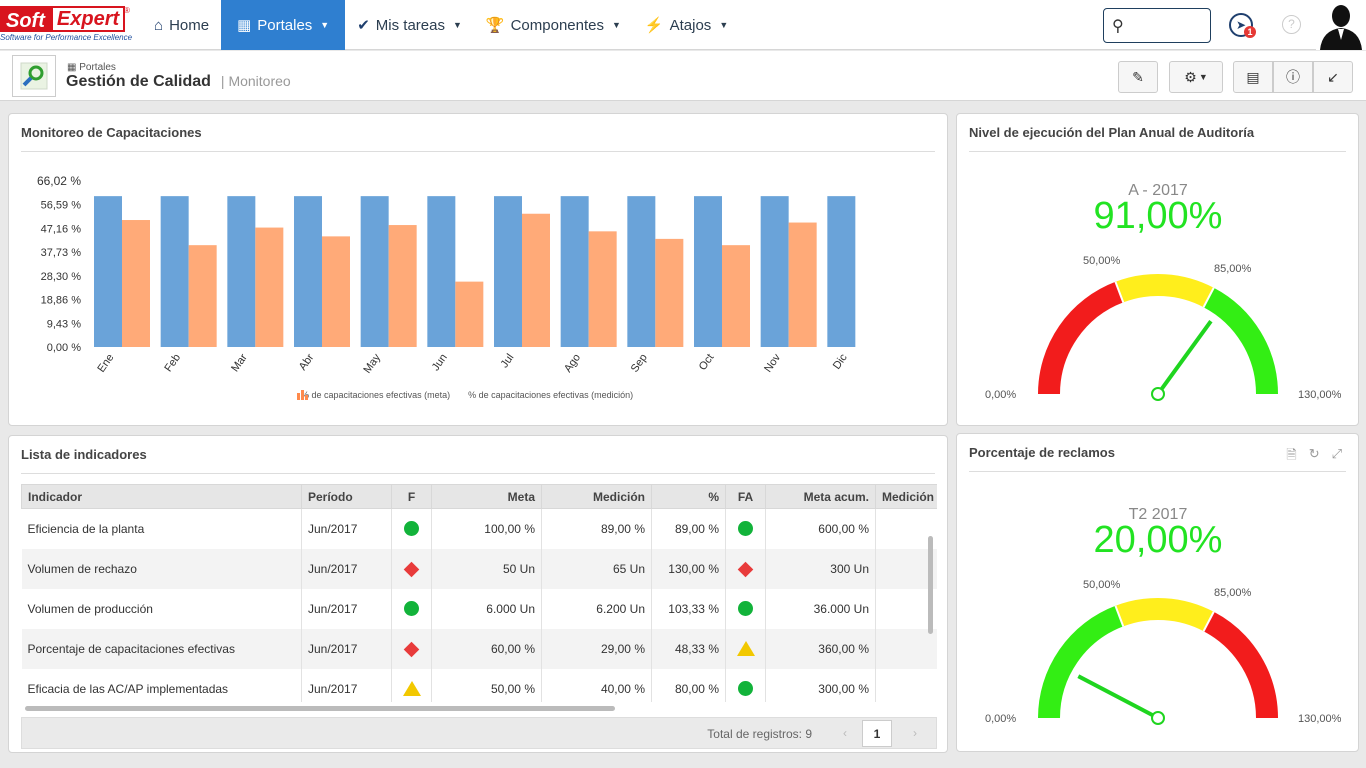 The image size is (1366, 768). I want to click on nav-portales: ▦ Portales ▼, so click(283, 25).